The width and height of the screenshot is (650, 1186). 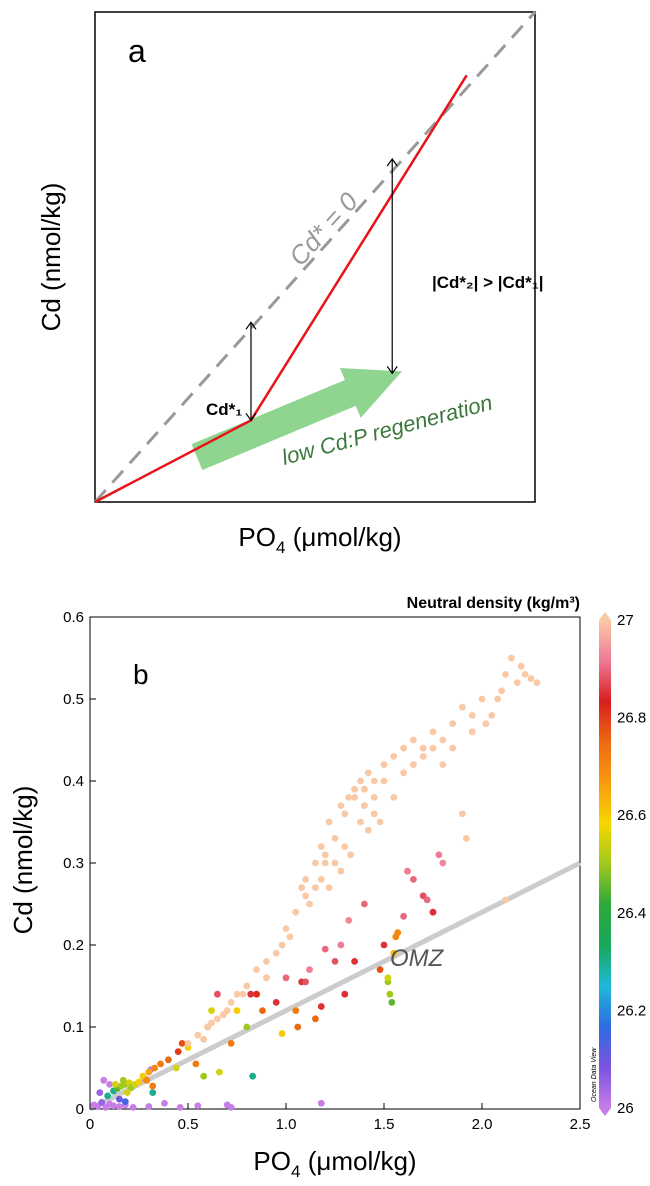 I want to click on colorbar-tick-label: 26, so click(x=625, y=1108).